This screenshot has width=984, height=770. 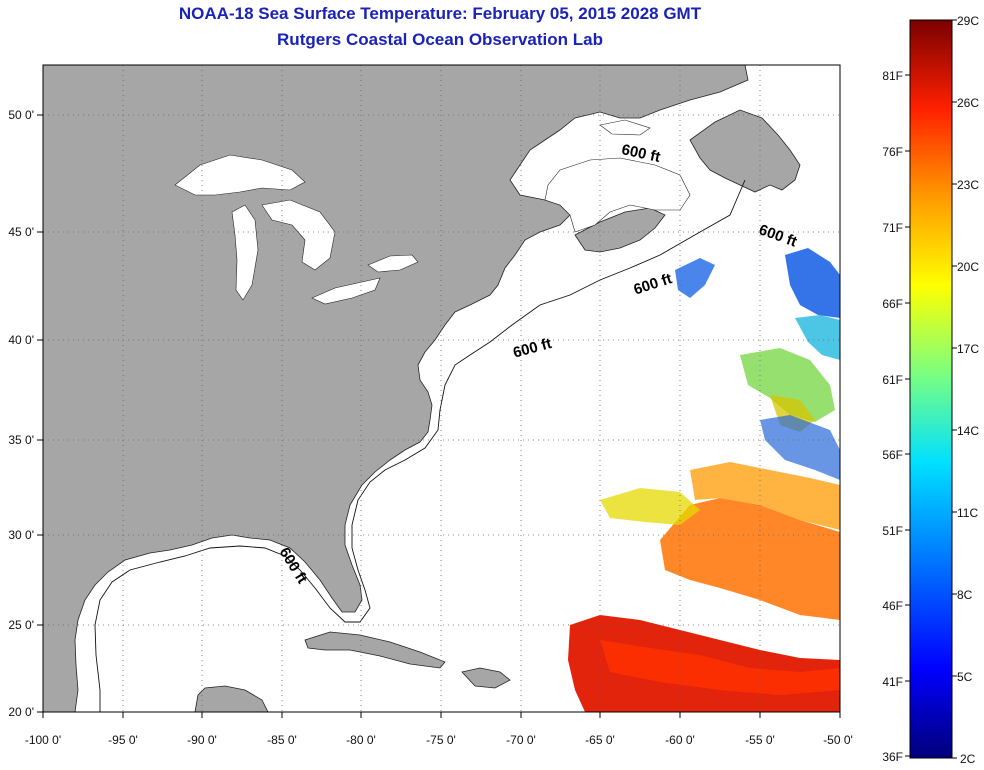 What do you see at coordinates (245, 252) in the screenshot?
I see `lake-michigan` at bounding box center [245, 252].